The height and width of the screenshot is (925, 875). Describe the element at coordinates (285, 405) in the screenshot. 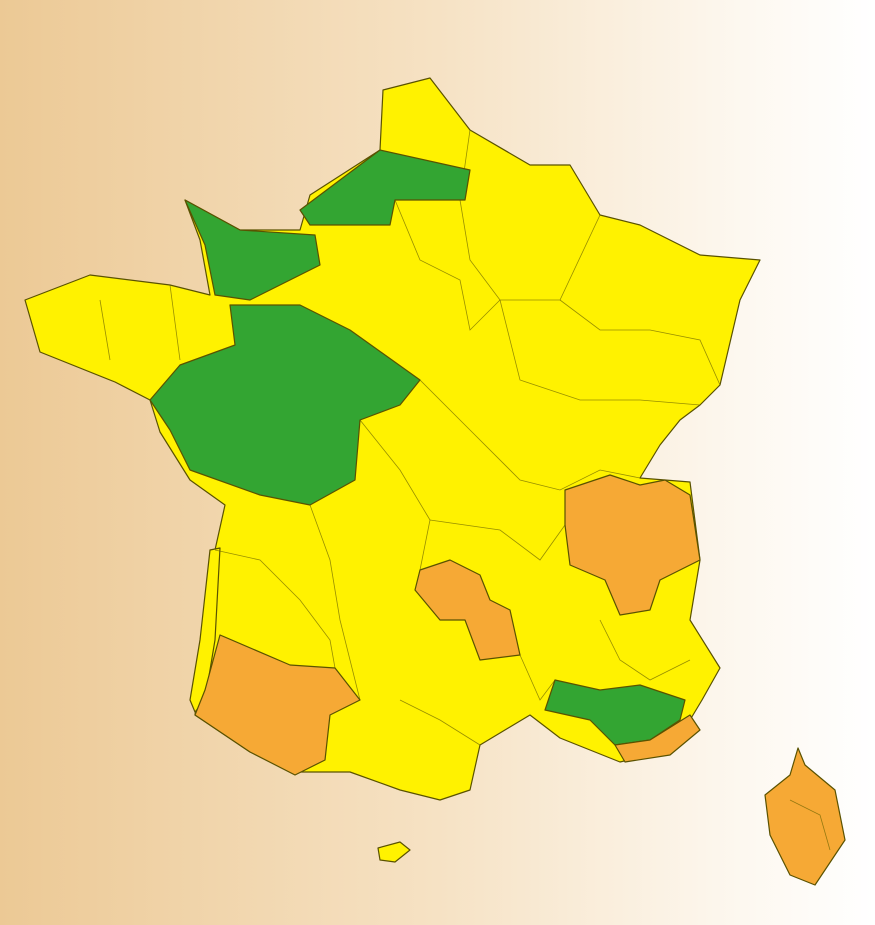

I see `region-centre-west` at that location.